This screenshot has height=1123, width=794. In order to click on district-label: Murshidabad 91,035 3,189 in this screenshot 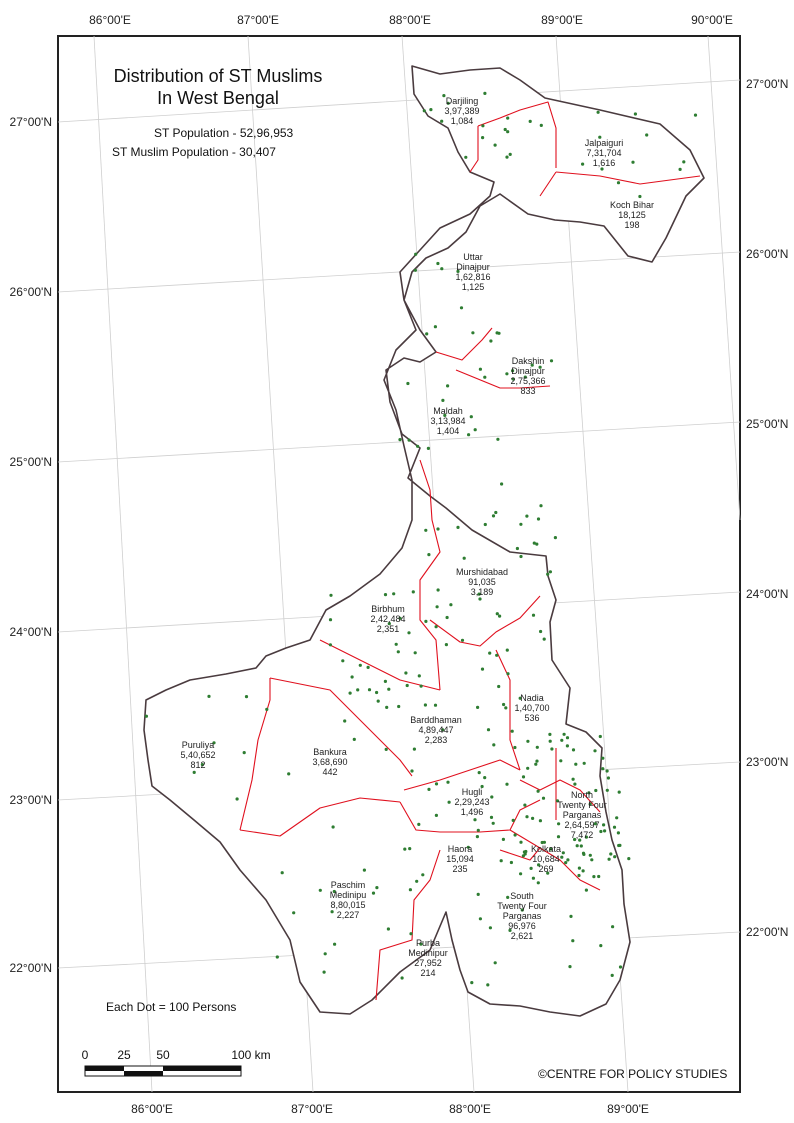, I will do `click(482, 582)`.